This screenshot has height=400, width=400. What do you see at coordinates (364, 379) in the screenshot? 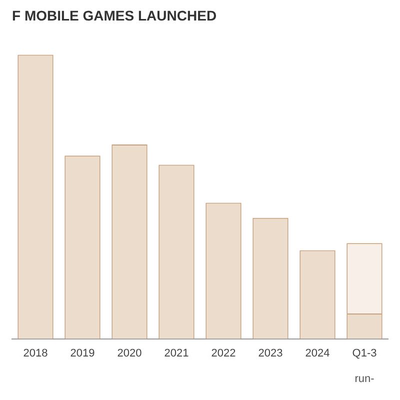
I see `text: run-` at bounding box center [364, 379].